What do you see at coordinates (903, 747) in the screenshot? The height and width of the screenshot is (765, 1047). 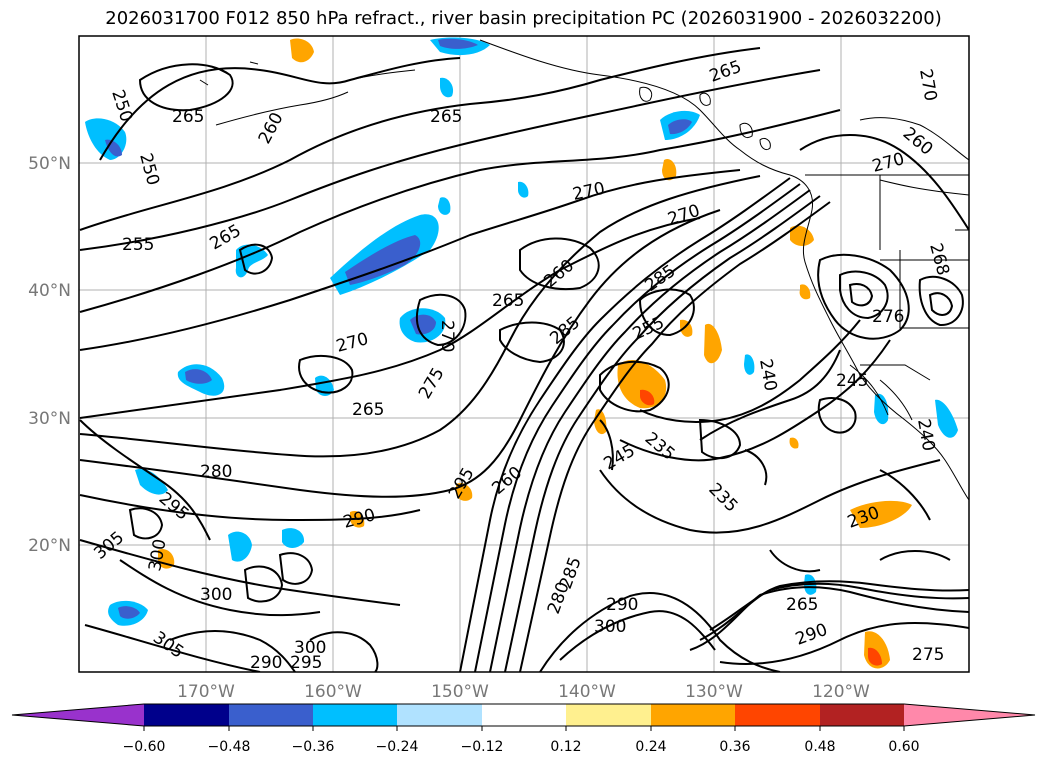 I see `colorbar-tick-label: 0.60` at bounding box center [903, 747].